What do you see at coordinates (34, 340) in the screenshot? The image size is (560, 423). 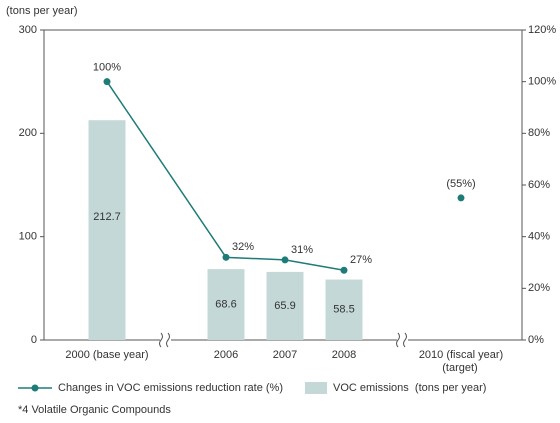 I see `y-tick-label: 0` at bounding box center [34, 340].